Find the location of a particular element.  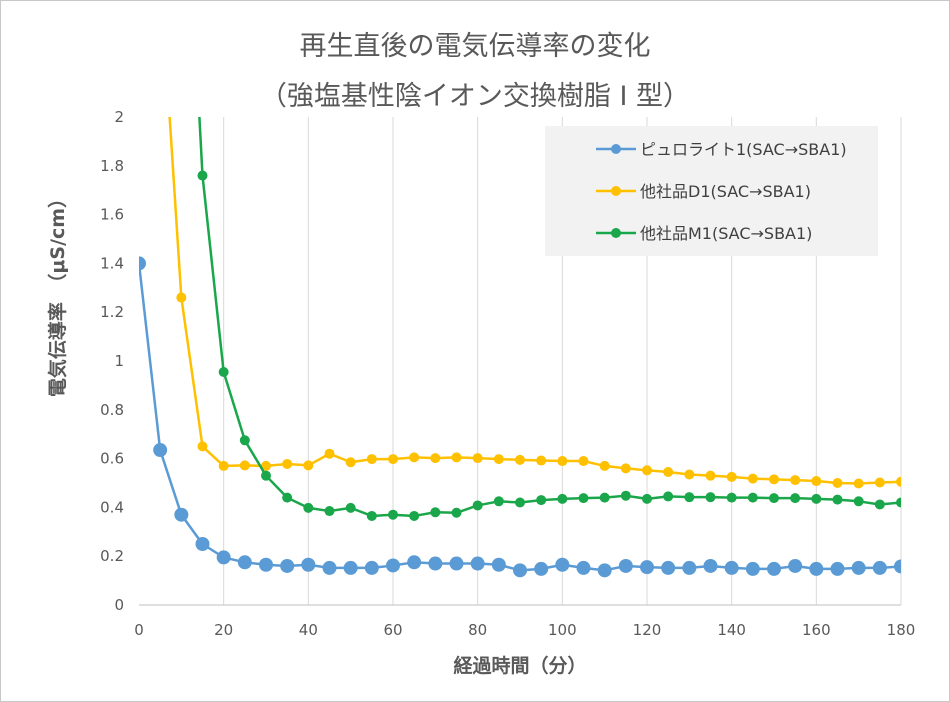

x-tick-label: 160 is located at coordinates (816, 630).